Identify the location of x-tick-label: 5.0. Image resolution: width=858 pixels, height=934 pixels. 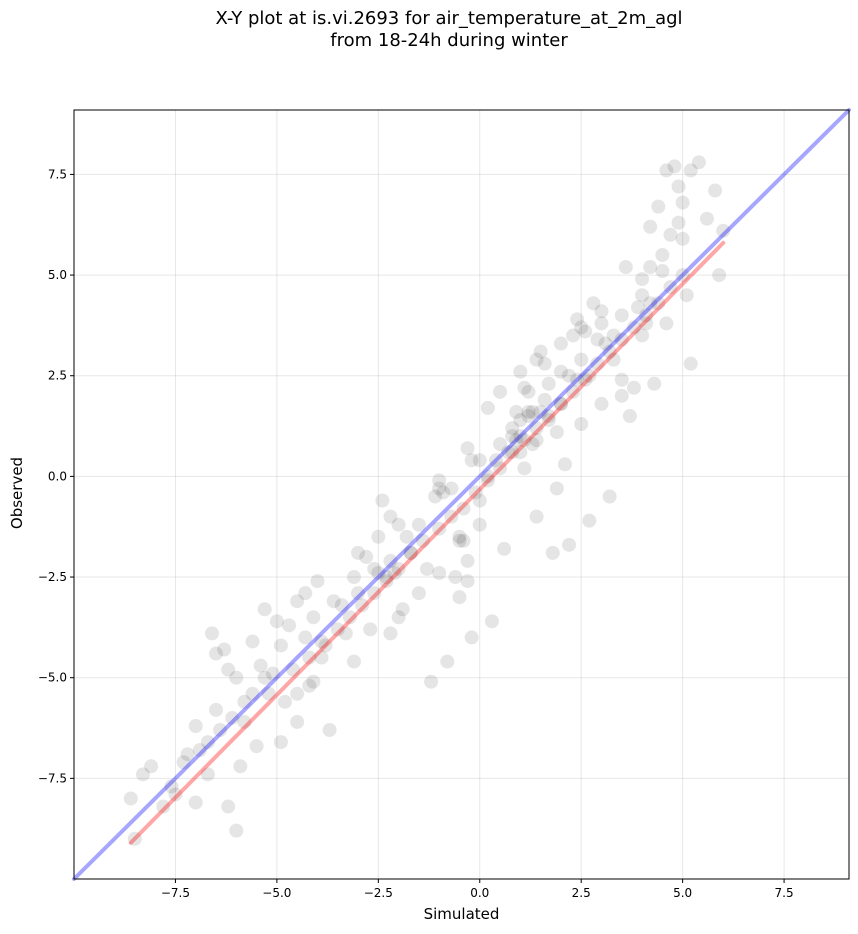
(682, 893).